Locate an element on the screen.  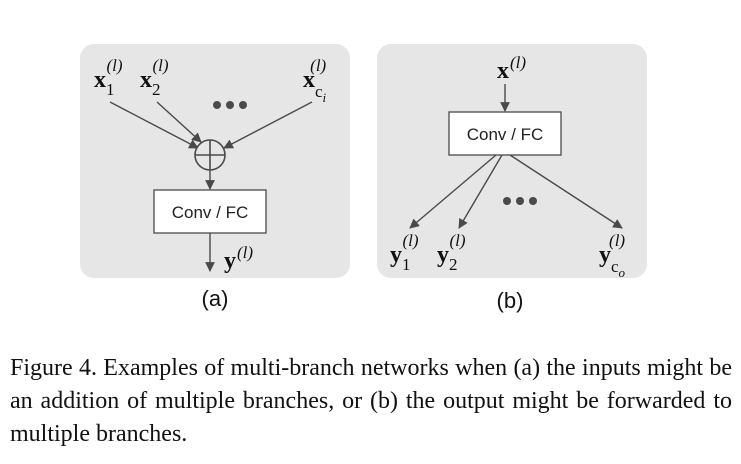
edge-box-to-y1 is located at coordinates (453, 191).